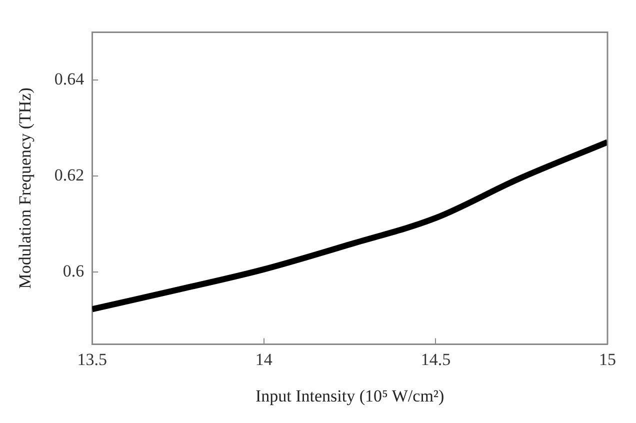 The width and height of the screenshot is (636, 423). Describe the element at coordinates (607, 359) in the screenshot. I see `x-tick-label: 15` at that location.